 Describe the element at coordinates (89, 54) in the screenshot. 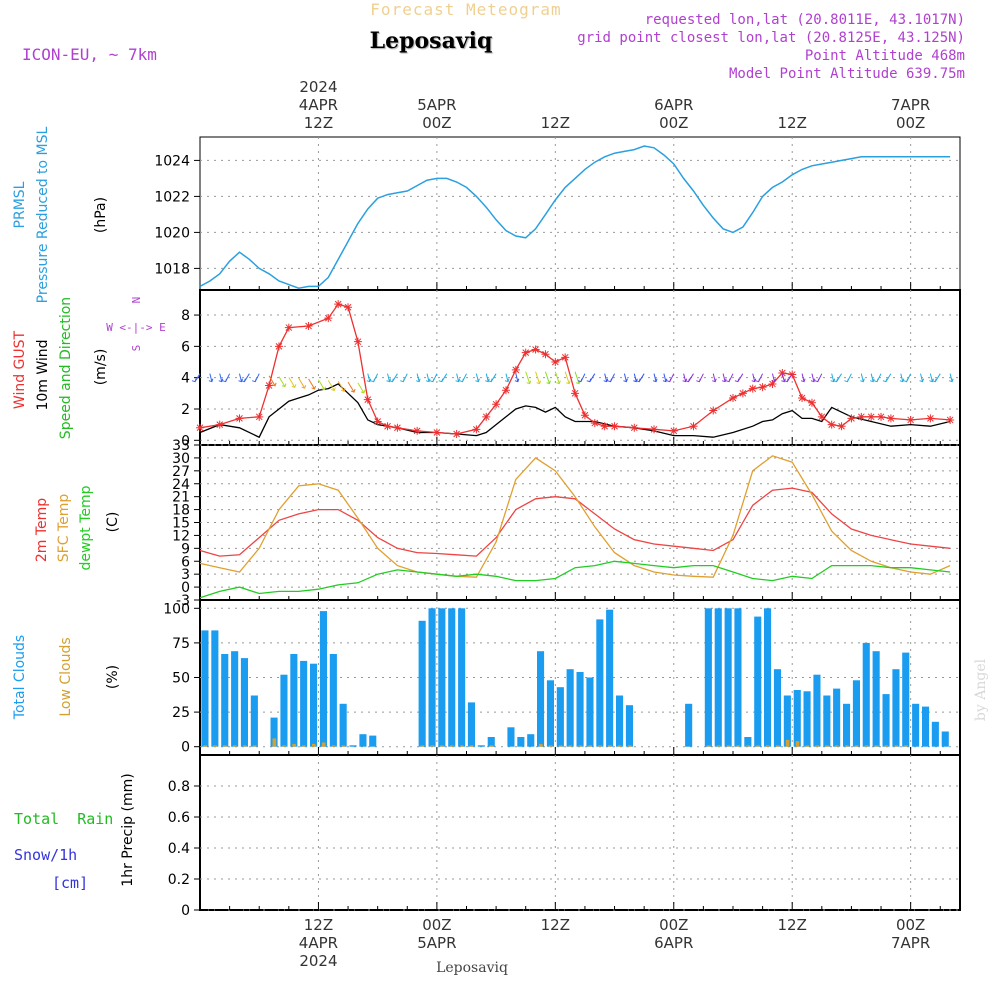

I see `model-label: ICON-EU, ~ 7km` at that location.